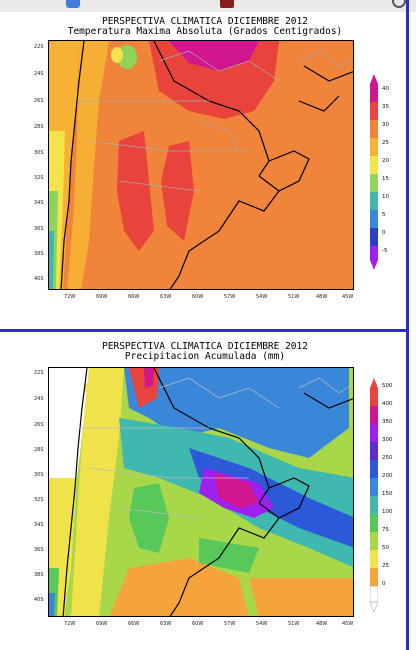 The image size is (416, 650). What do you see at coordinates (204, 330) in the screenshot?
I see `panel-divider` at bounding box center [204, 330].